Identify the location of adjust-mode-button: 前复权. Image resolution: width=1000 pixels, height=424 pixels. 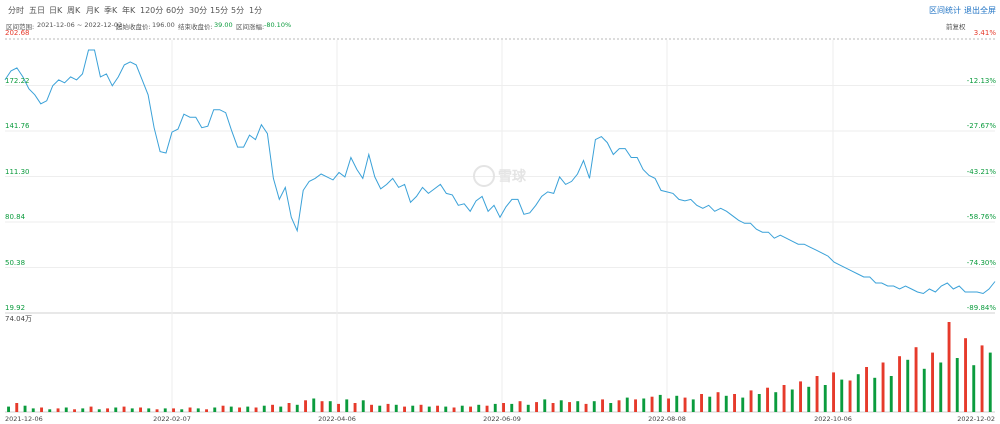
(956, 27).